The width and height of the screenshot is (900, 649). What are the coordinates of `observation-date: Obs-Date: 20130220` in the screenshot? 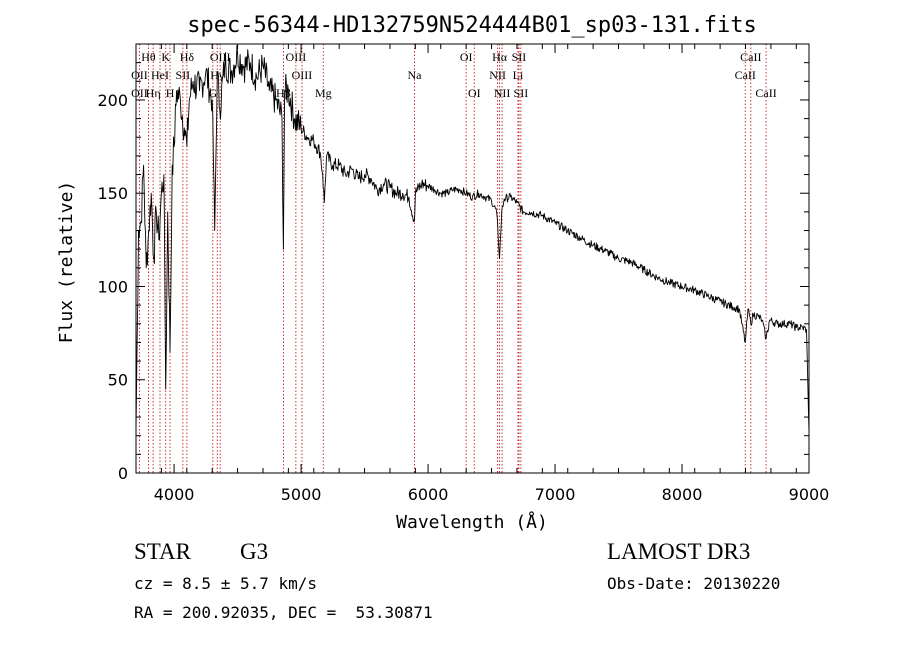 It's located at (694, 583).